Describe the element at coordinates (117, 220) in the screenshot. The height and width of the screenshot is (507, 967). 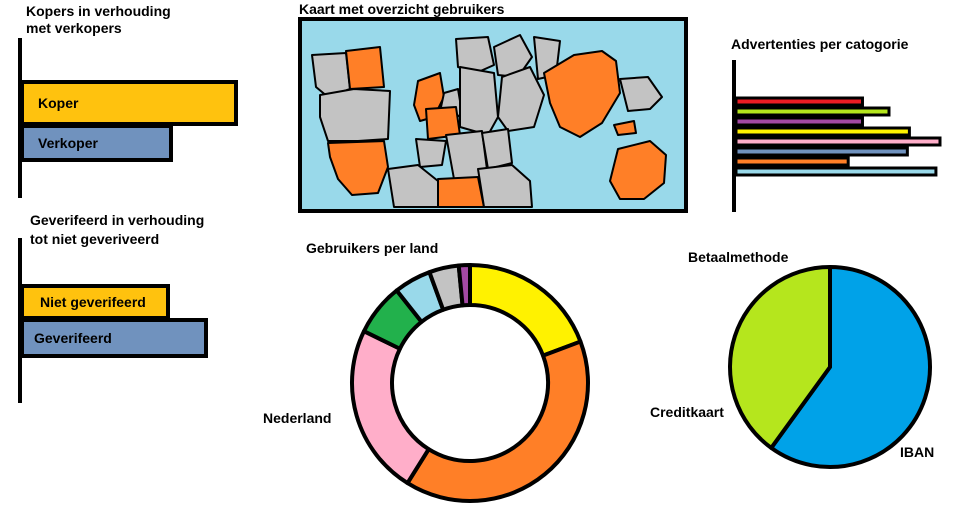
I see `chart-title: Geverifeerd in verhouding` at that location.